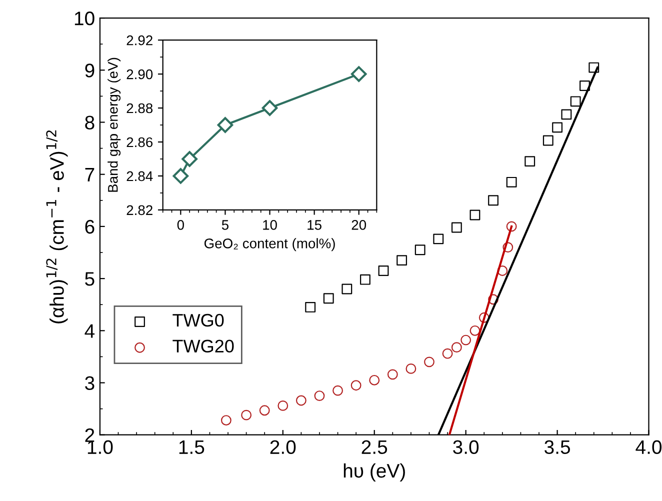  What do you see at coordinates (89, 331) in the screenshot?
I see `y-tick-label: 4` at bounding box center [89, 331].